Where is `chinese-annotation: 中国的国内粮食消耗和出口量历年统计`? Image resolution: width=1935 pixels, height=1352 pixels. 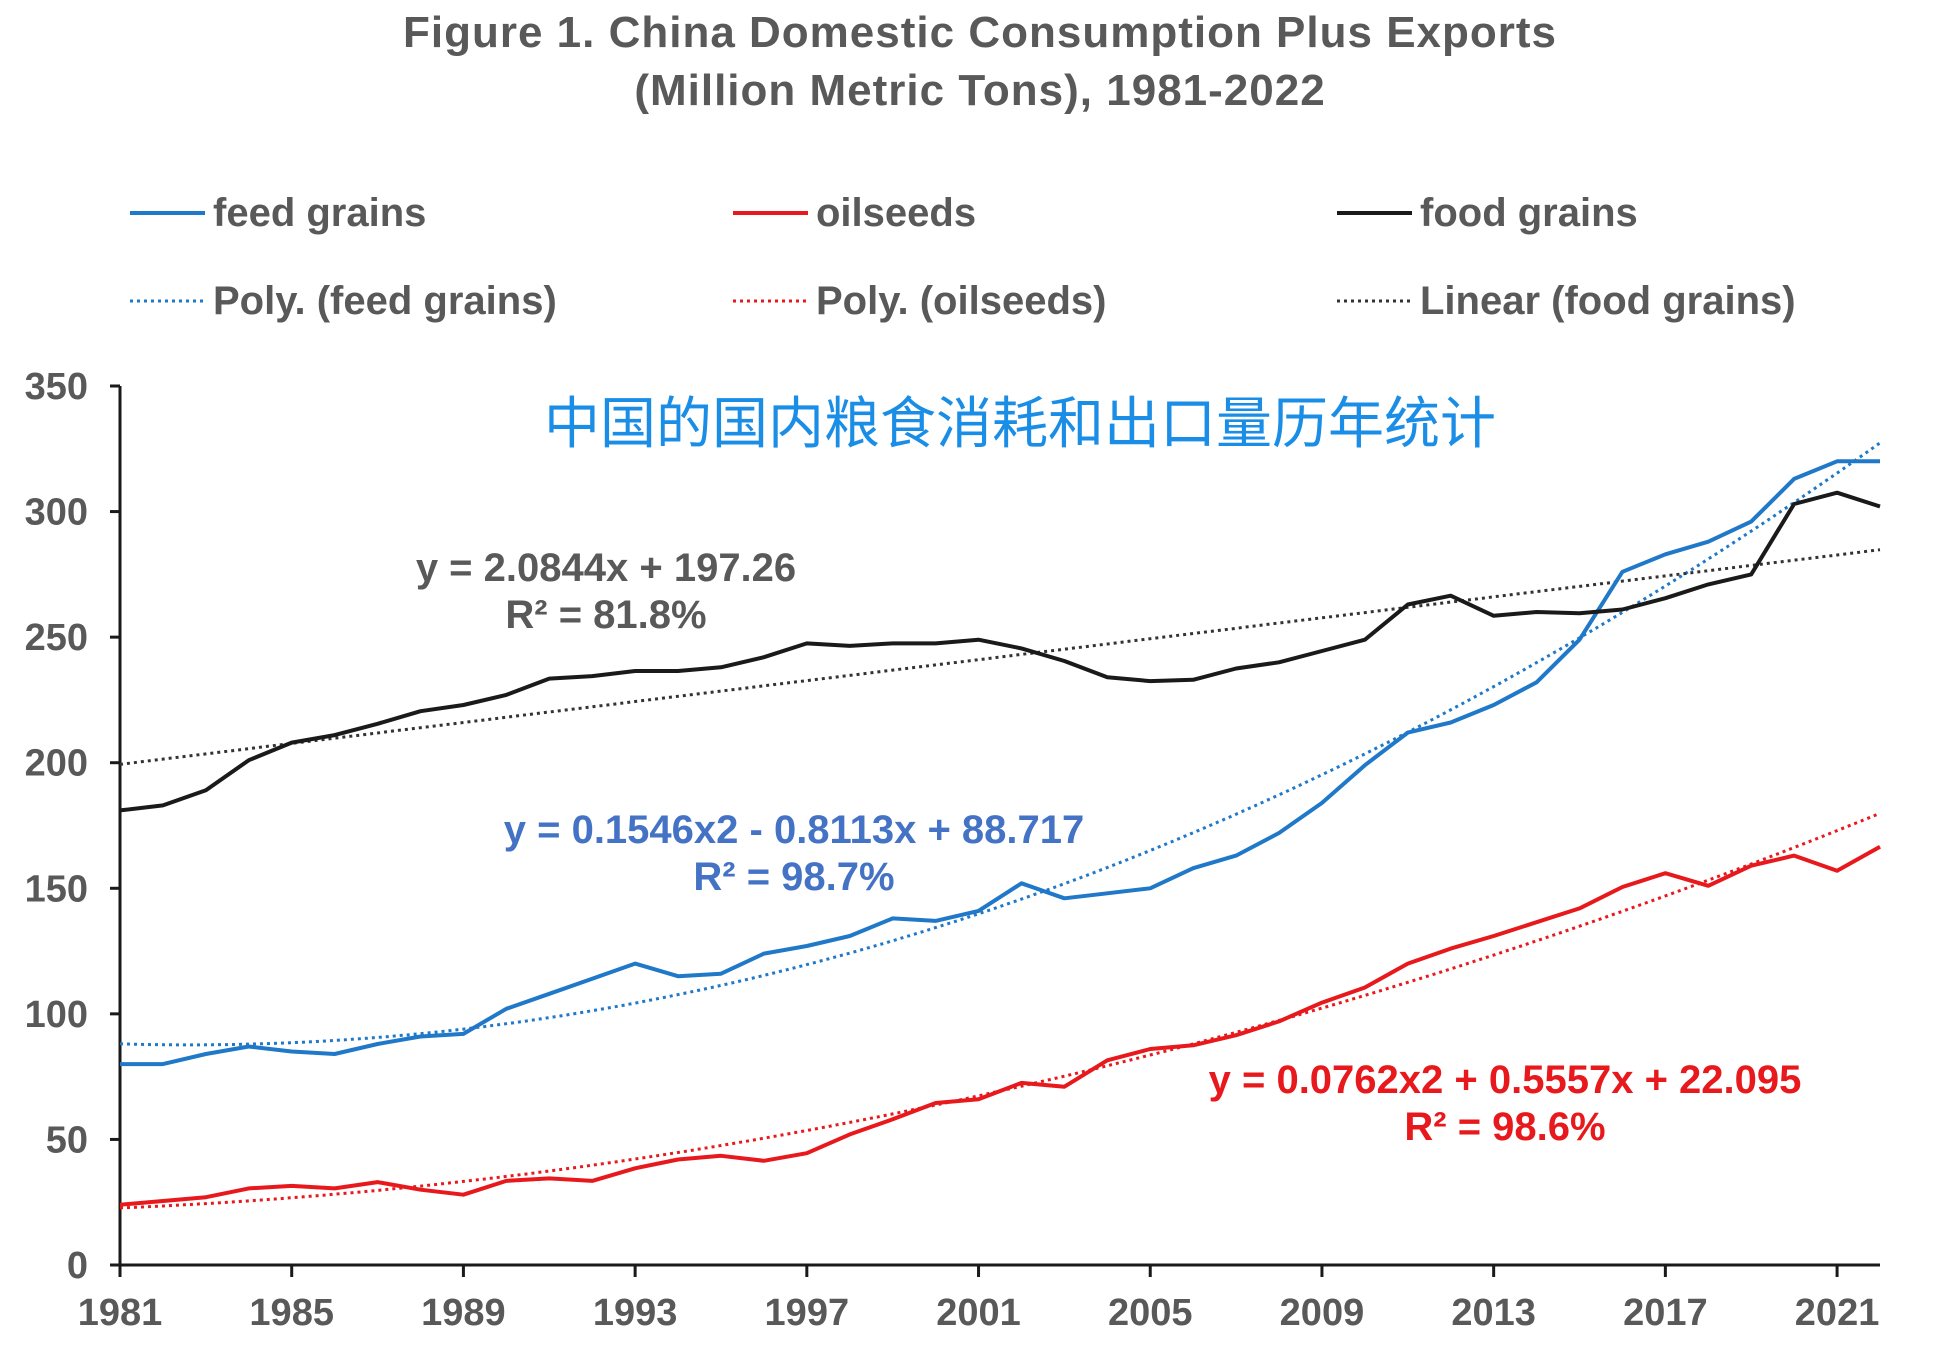
chinese-annotation: 中国的国内粮食消耗和出口量历年统计 is located at coordinates (1020, 424).